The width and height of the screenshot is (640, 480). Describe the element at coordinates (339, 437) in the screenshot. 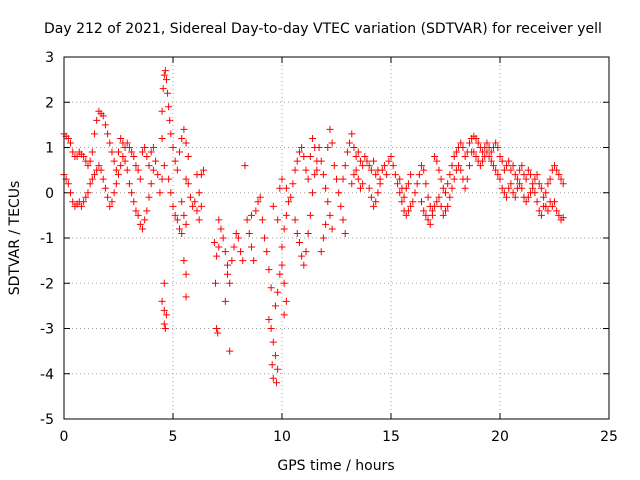

I see `x-tick-labels: 0 5 10 15 20 25` at that location.